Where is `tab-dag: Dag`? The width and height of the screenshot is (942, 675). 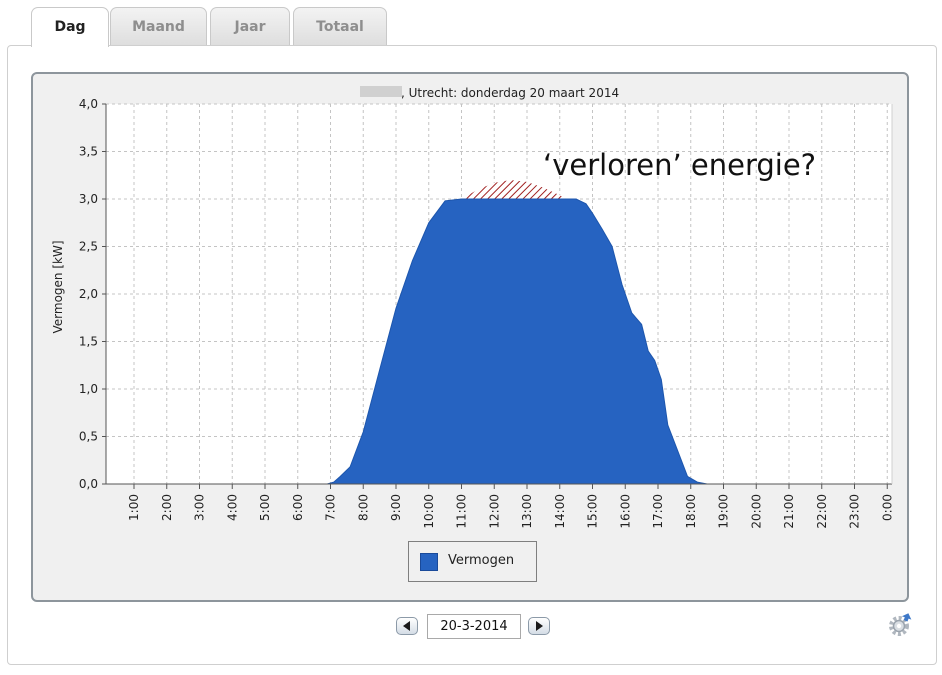 tab-dag: Dag is located at coordinates (70, 27).